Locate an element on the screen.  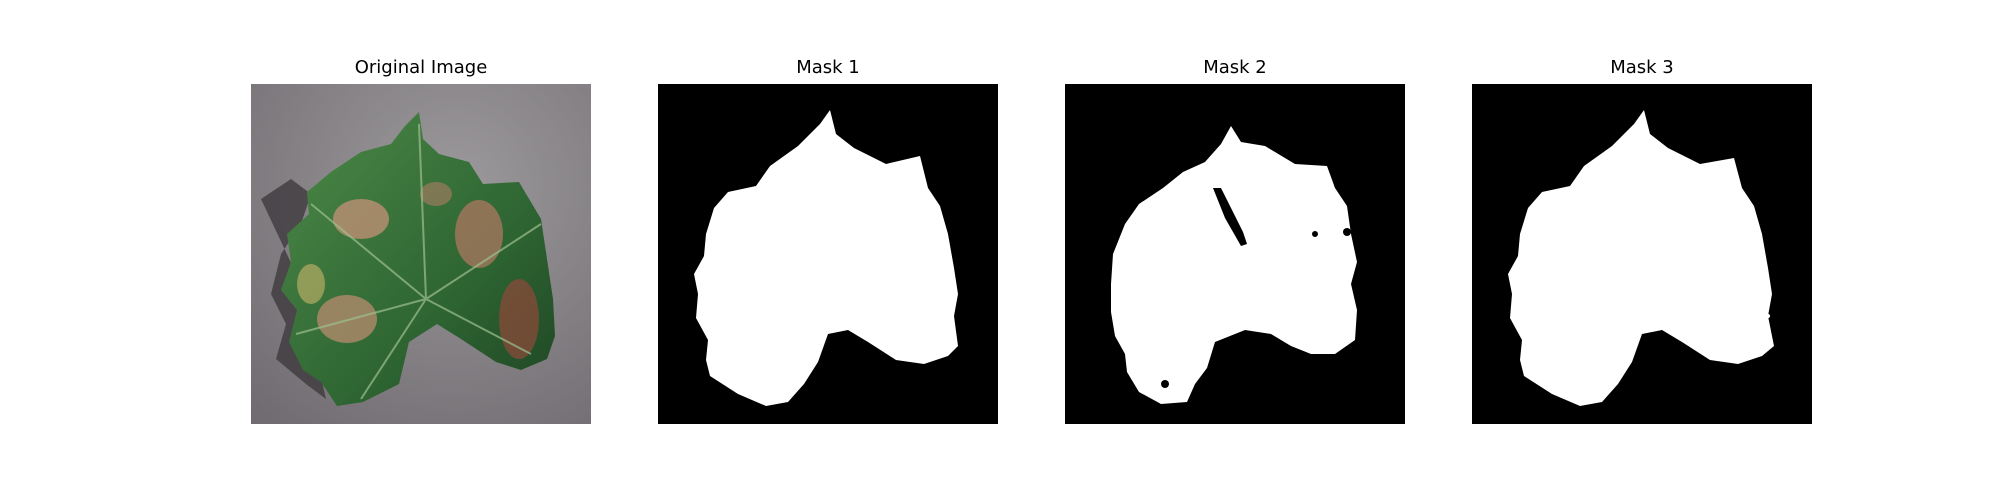
mask-1-image is located at coordinates (828, 254).